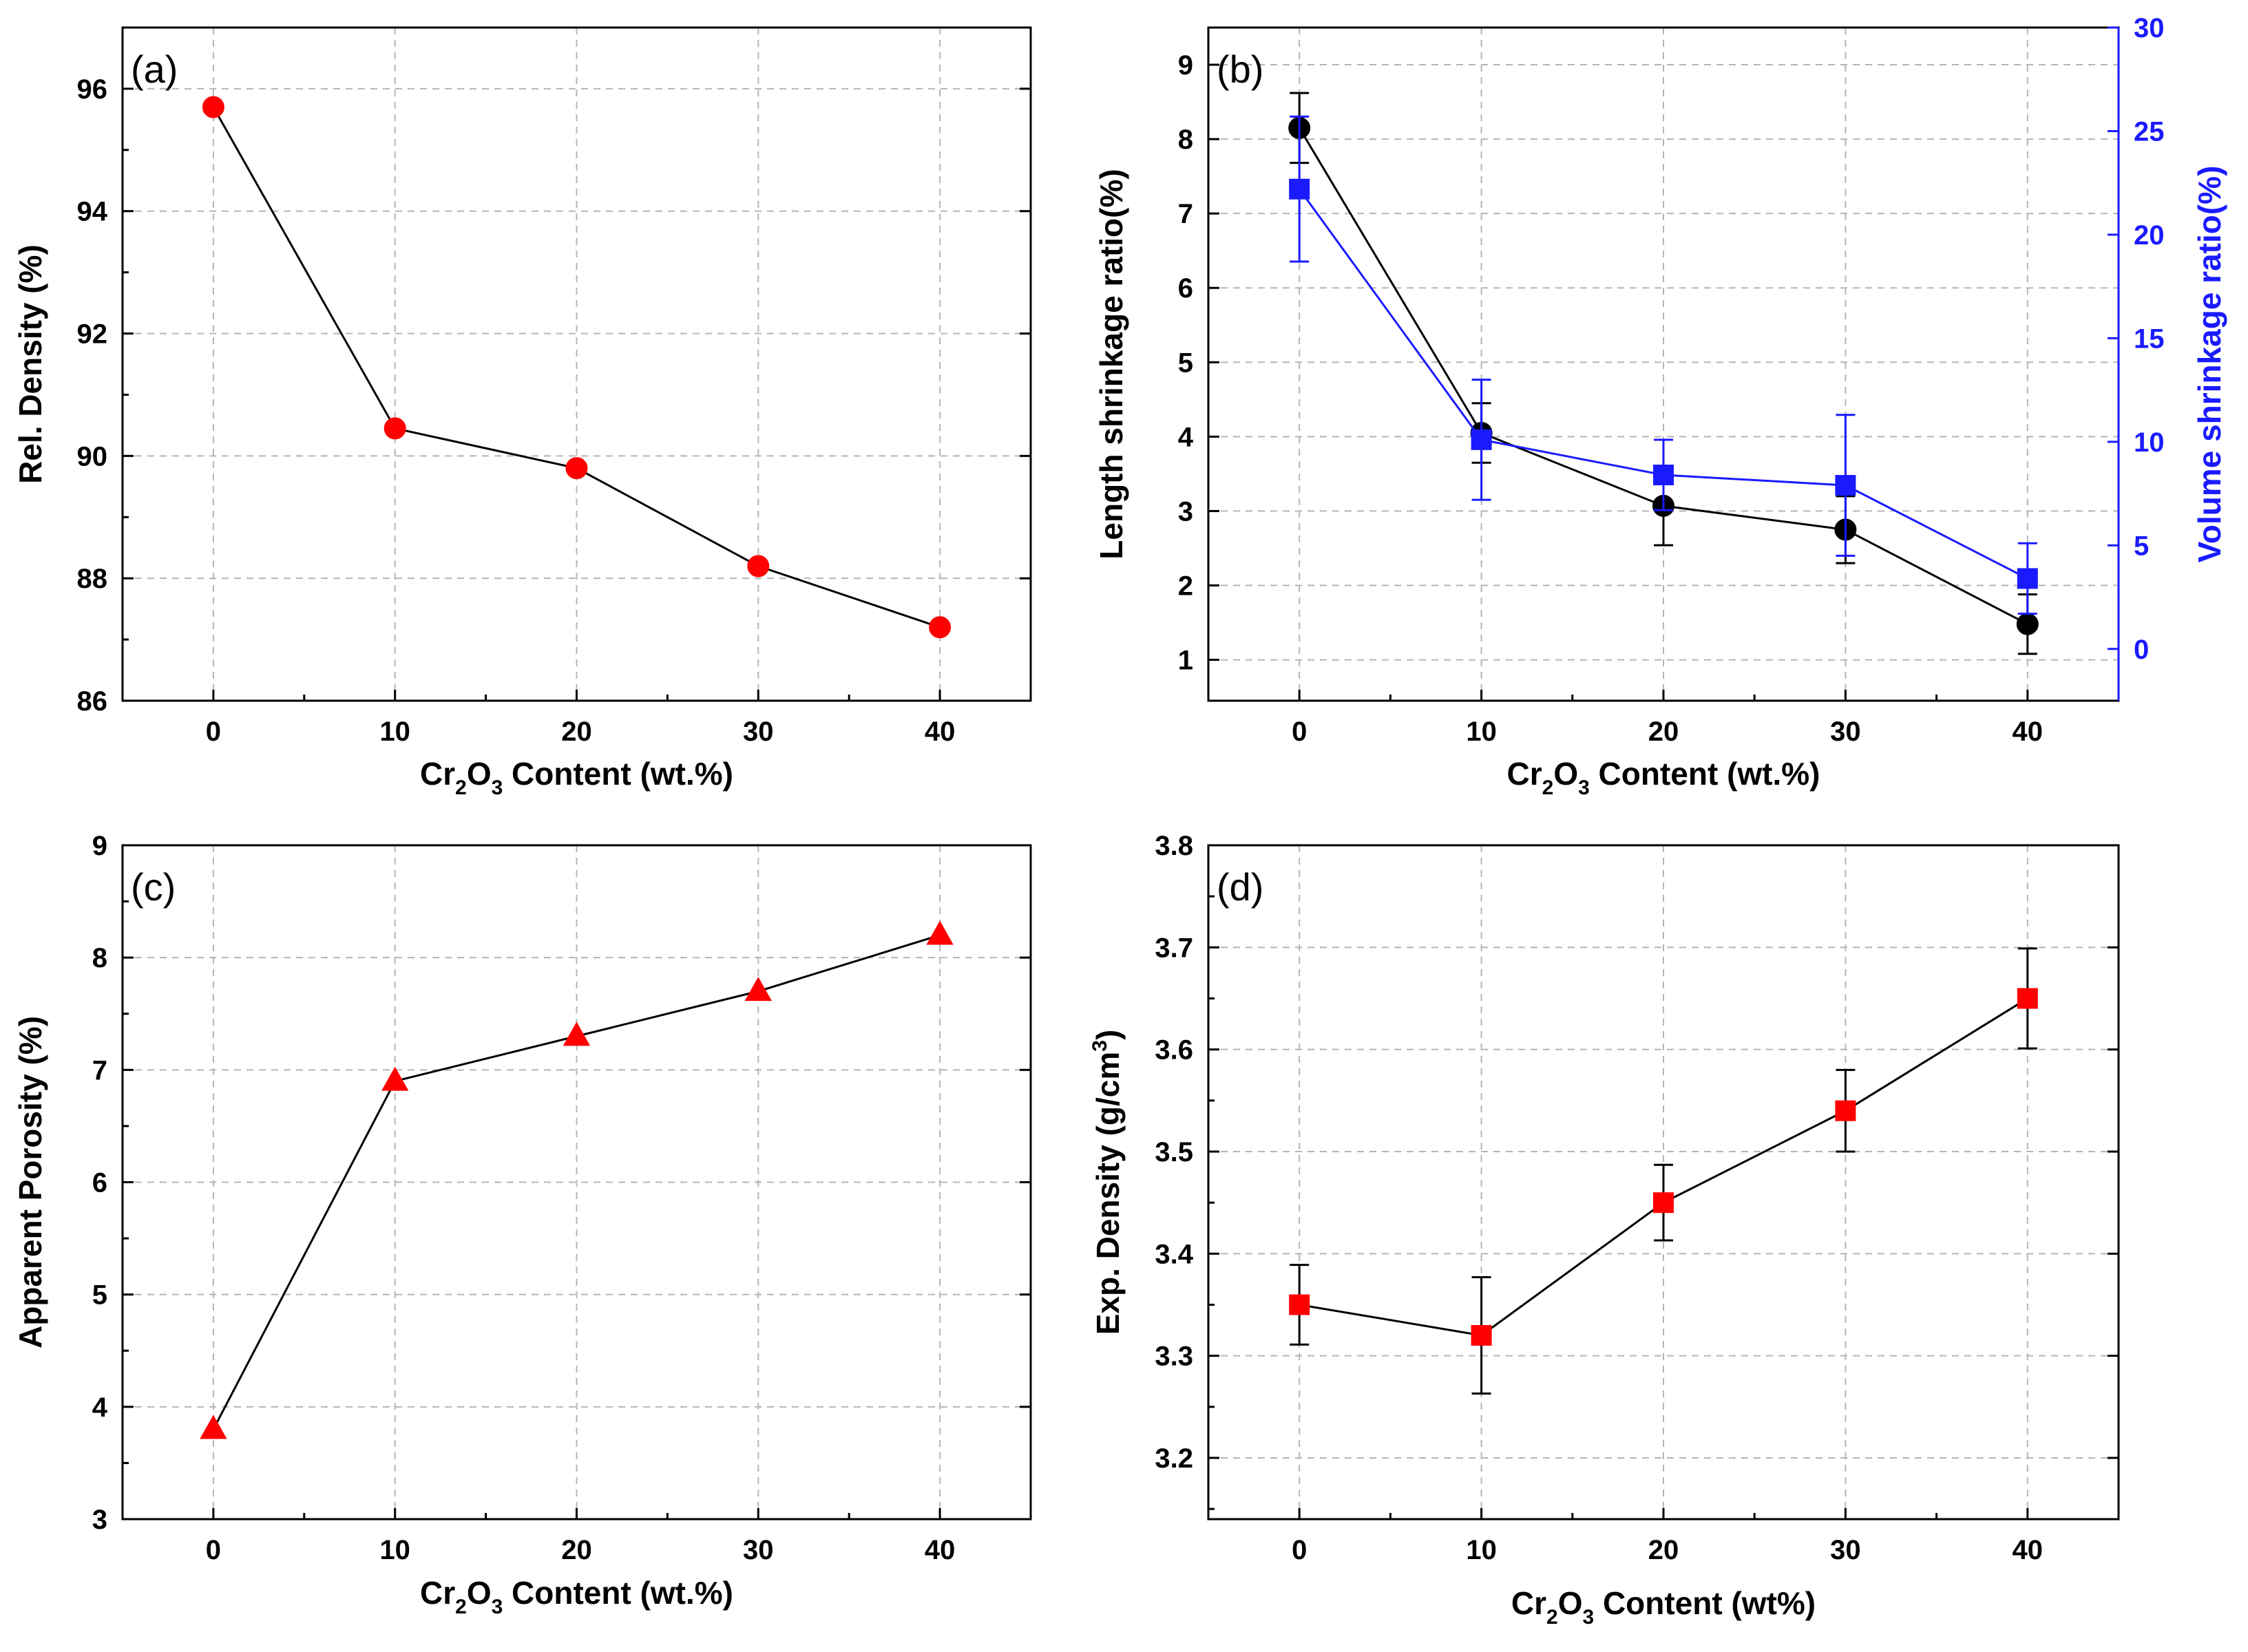 The height and width of the screenshot is (1652, 2248). What do you see at coordinates (2141, 546) in the screenshot?
I see `y2-tick-label: 5` at bounding box center [2141, 546].